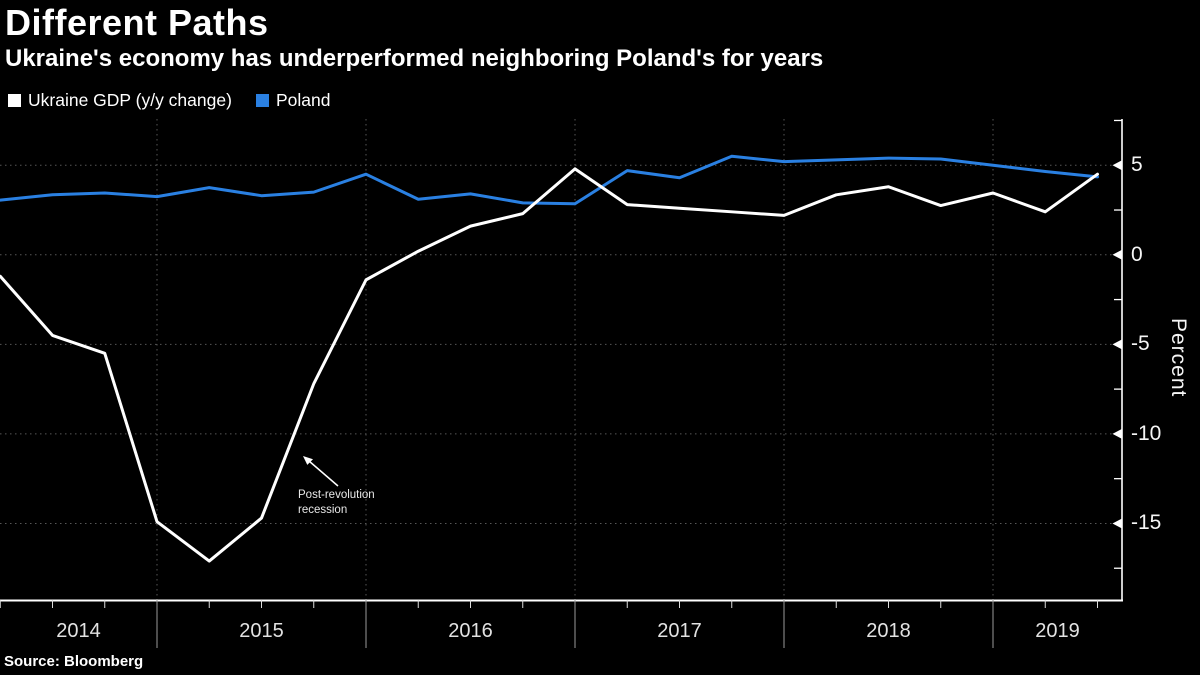 The height and width of the screenshot is (675, 1200). I want to click on legend-label-poland: Poland, so click(303, 100).